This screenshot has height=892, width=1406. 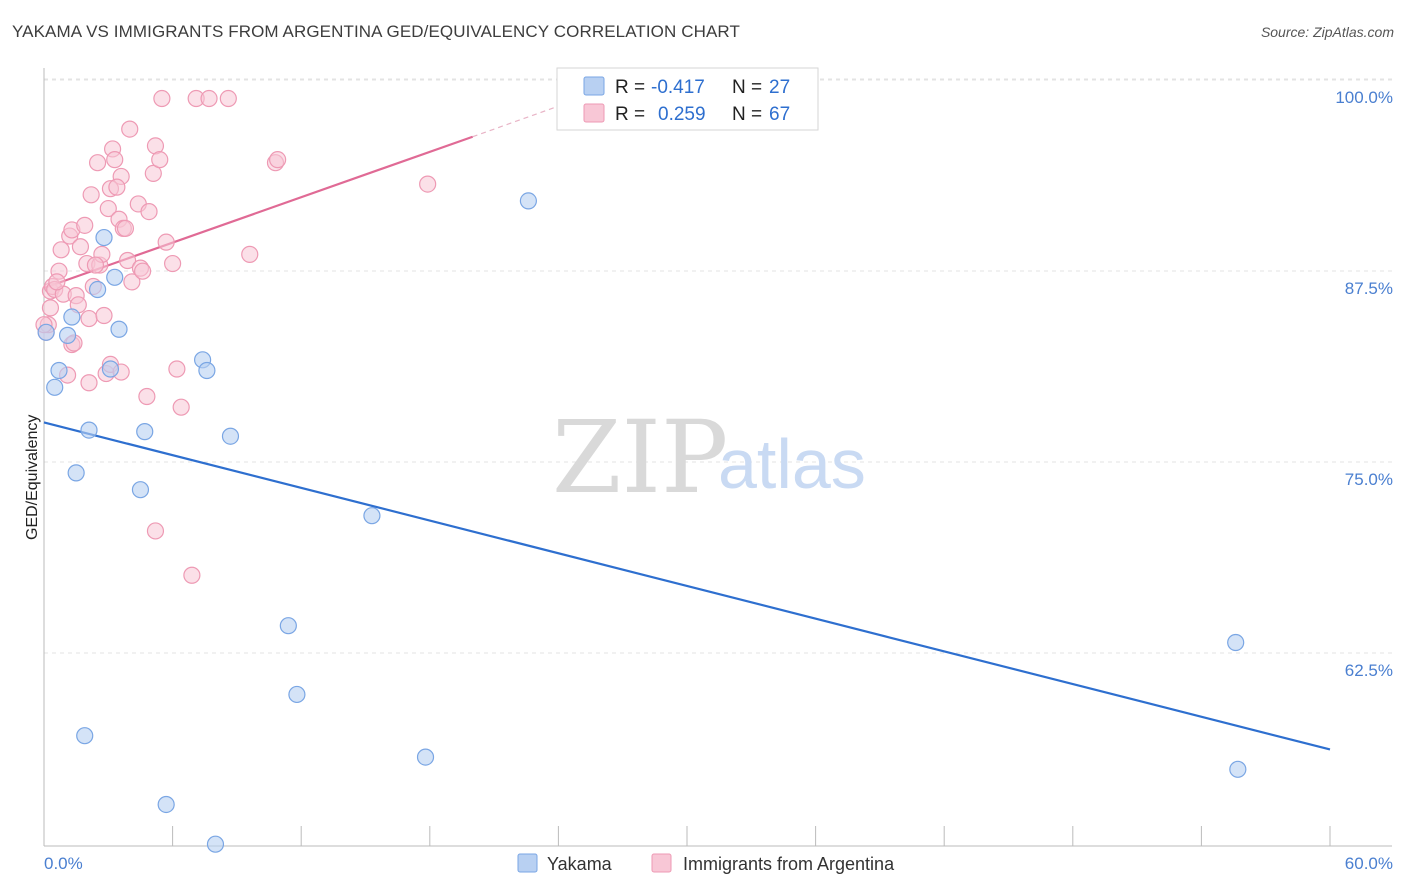 What do you see at coordinates (779, 87) in the screenshot?
I see `legend-n-value-blue: 27` at bounding box center [779, 87].